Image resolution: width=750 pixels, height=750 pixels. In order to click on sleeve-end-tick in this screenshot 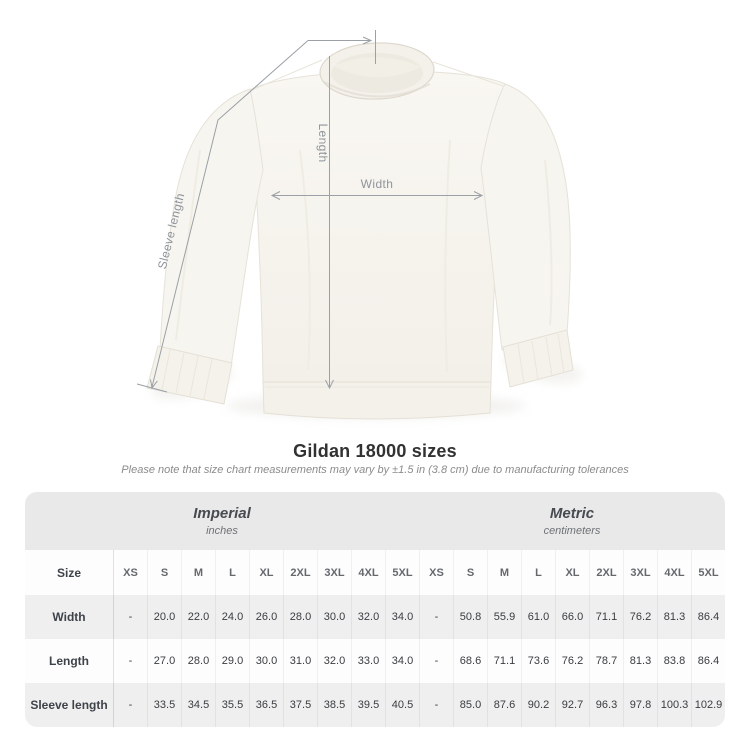, I will do `click(152, 388)`.